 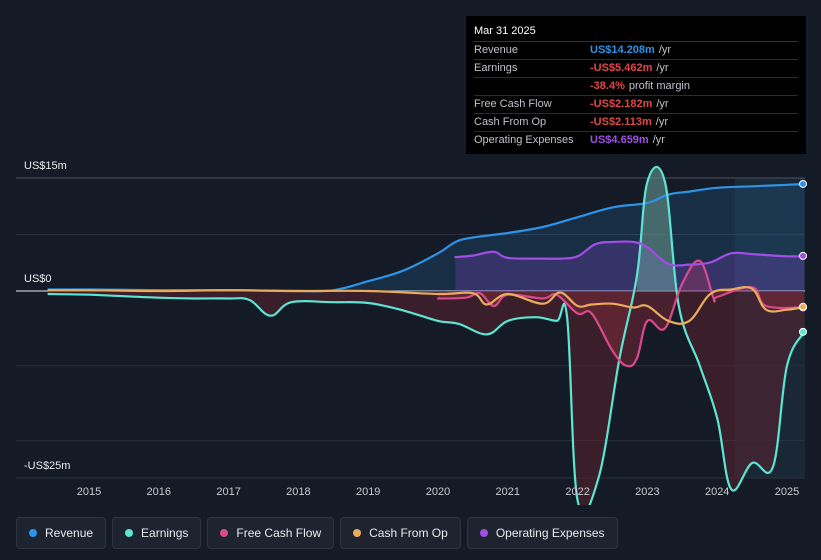 I want to click on legend-item-label: Earnings, so click(x=165, y=533).